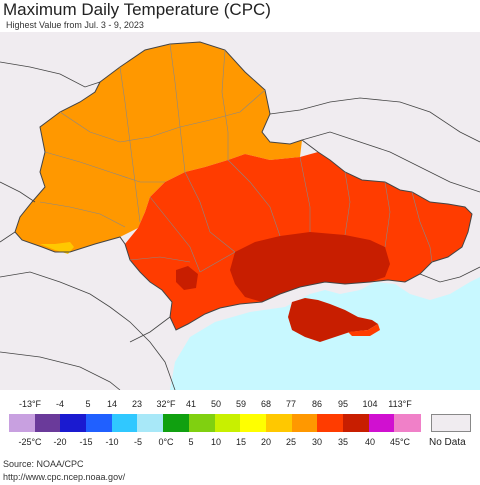  I want to click on legend-c-label: 5, so click(191, 442).